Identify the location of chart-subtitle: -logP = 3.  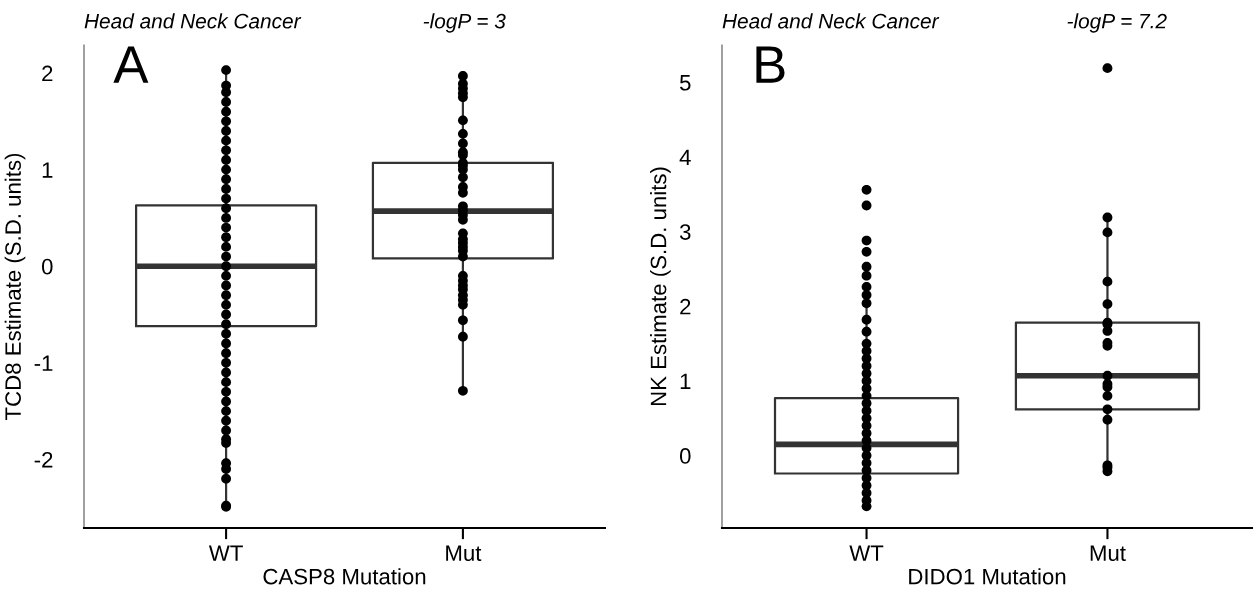
(464, 23).